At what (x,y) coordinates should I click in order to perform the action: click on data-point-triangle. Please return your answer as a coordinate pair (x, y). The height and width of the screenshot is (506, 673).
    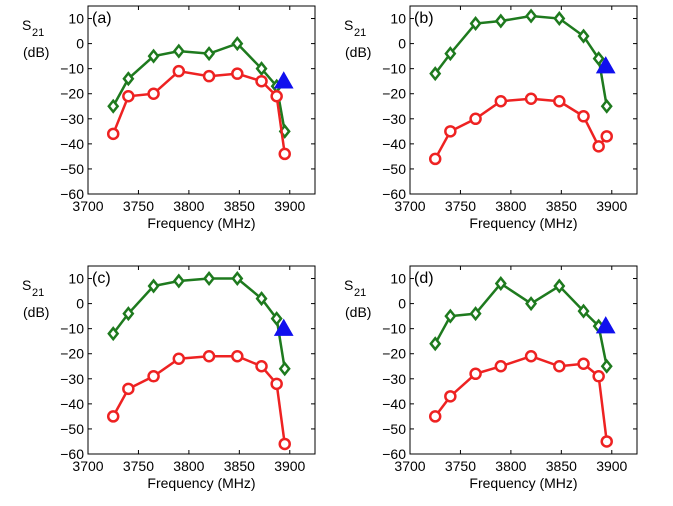
    Looking at the image, I should click on (605, 325).